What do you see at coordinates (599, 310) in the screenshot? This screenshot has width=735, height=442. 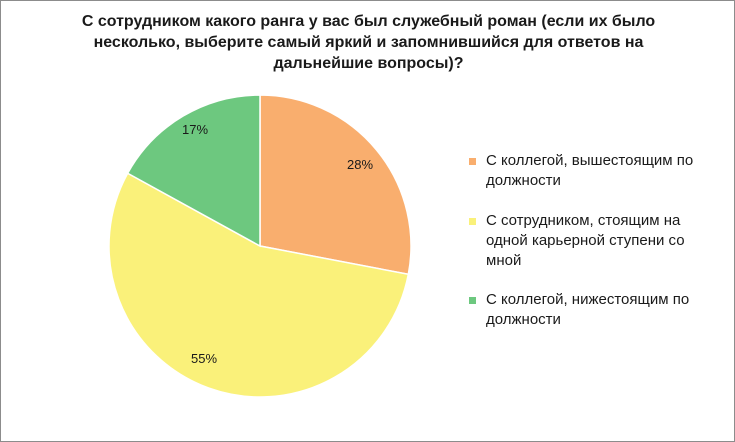 I see `legend-item-subordinate: С коллегой, нижестоящим по должности` at bounding box center [599, 310].